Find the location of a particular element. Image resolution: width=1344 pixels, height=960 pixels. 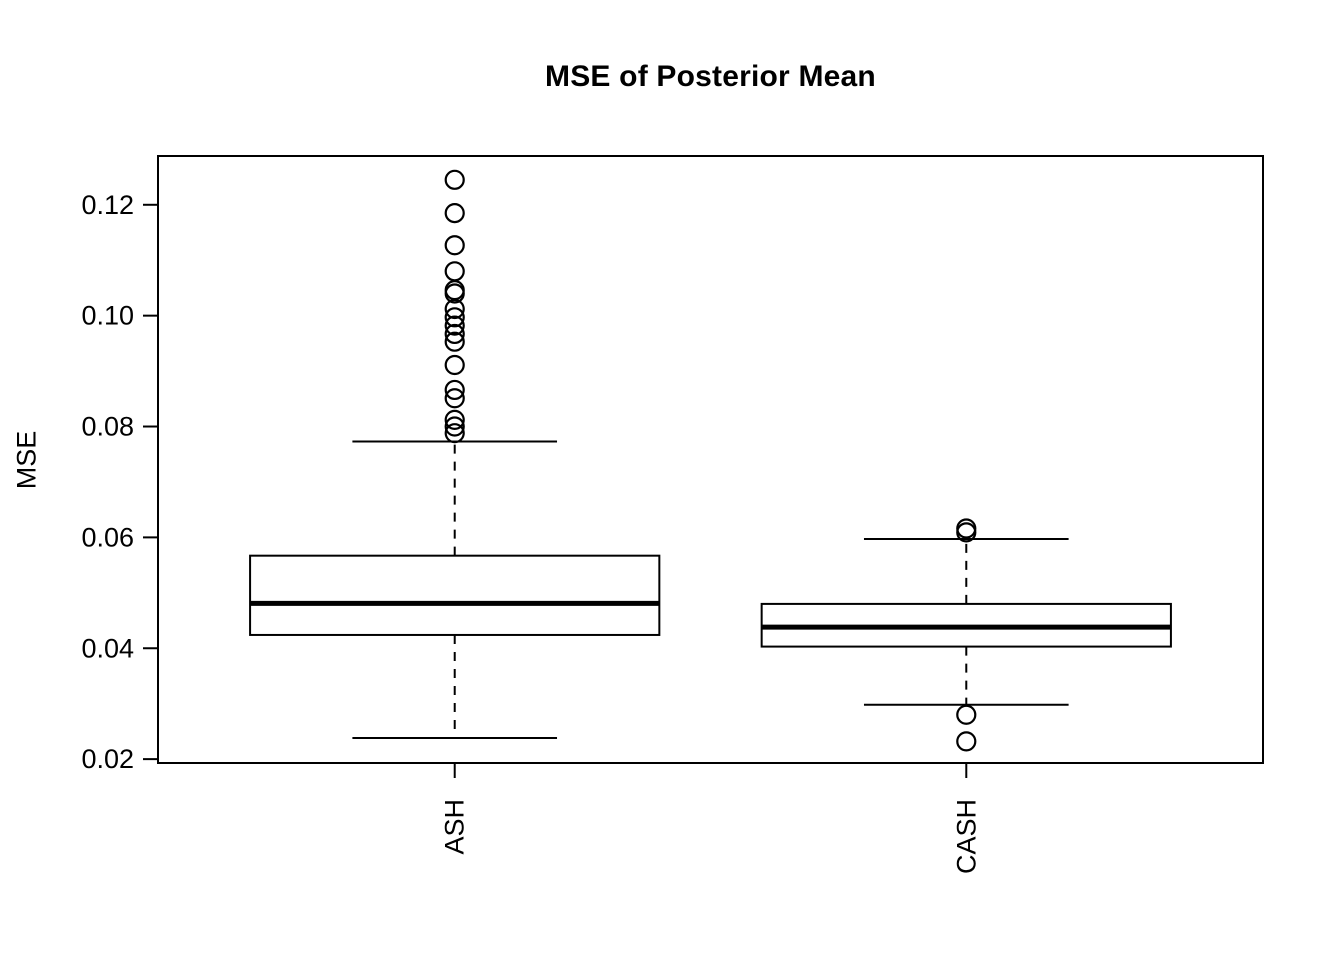

y-axis-tick-label: 0.12 is located at coordinates (107, 205).